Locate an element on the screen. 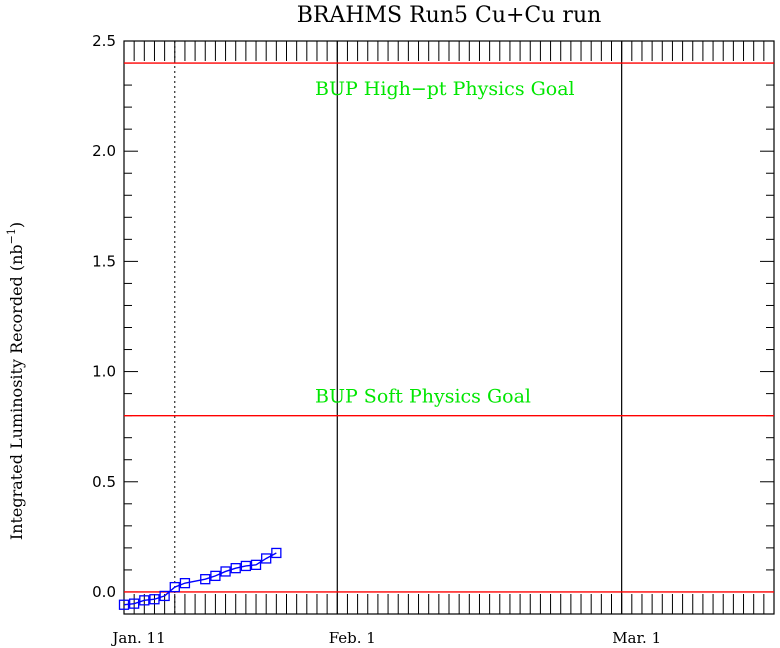  goal-label: BUP Soft Physics Goal is located at coordinates (423, 397).